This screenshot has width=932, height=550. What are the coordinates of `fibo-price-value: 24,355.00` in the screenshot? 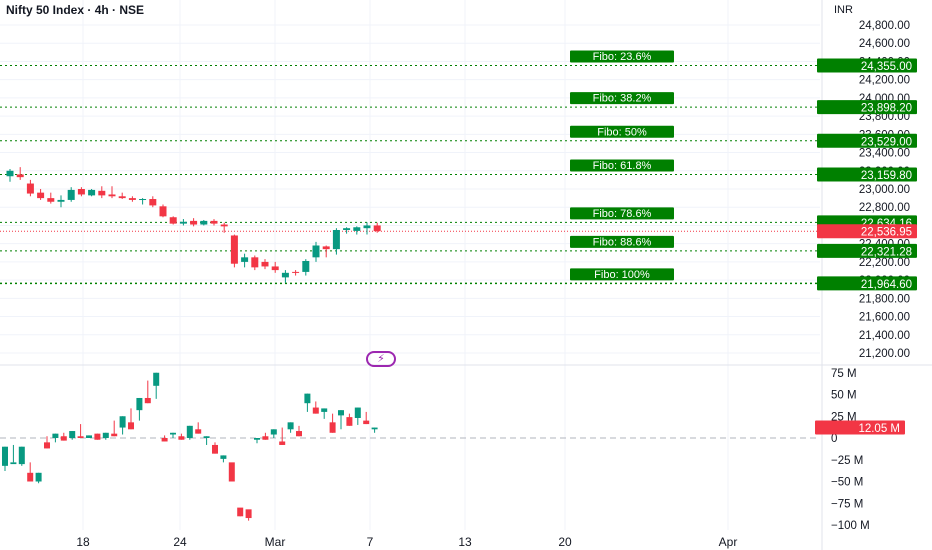 It's located at (886, 67).